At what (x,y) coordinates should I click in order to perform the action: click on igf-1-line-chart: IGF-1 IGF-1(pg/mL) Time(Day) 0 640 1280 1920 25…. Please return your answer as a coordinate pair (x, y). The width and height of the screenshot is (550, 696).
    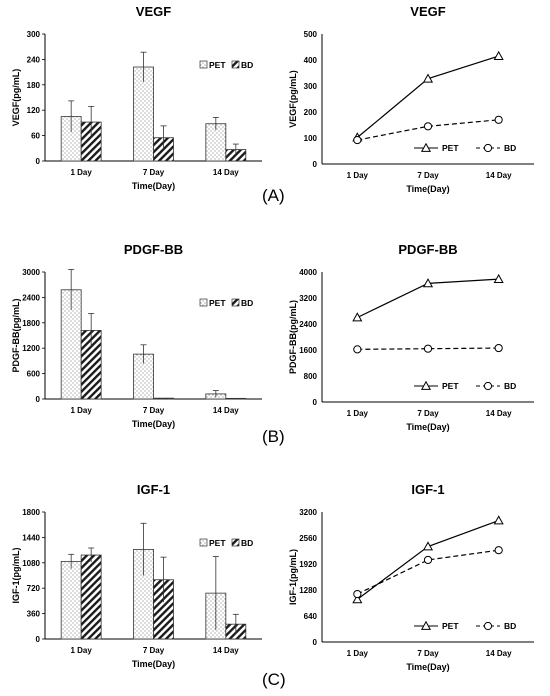
    Looking at the image, I should click on (411, 577).